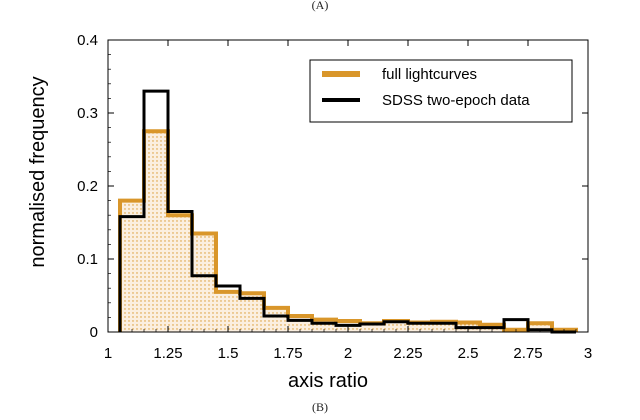  Describe the element at coordinates (228, 353) in the screenshot. I see `x-tick-label: 1.5` at that location.